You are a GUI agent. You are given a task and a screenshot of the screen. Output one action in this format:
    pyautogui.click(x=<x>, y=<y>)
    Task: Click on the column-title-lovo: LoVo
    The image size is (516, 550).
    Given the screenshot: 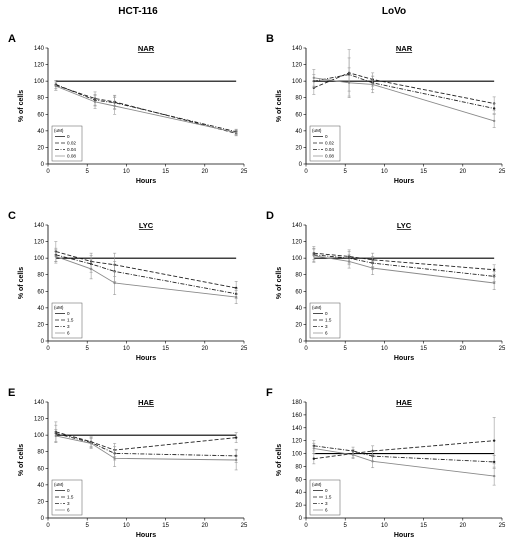 What is the action you would take?
    pyautogui.click(x=394, y=11)
    